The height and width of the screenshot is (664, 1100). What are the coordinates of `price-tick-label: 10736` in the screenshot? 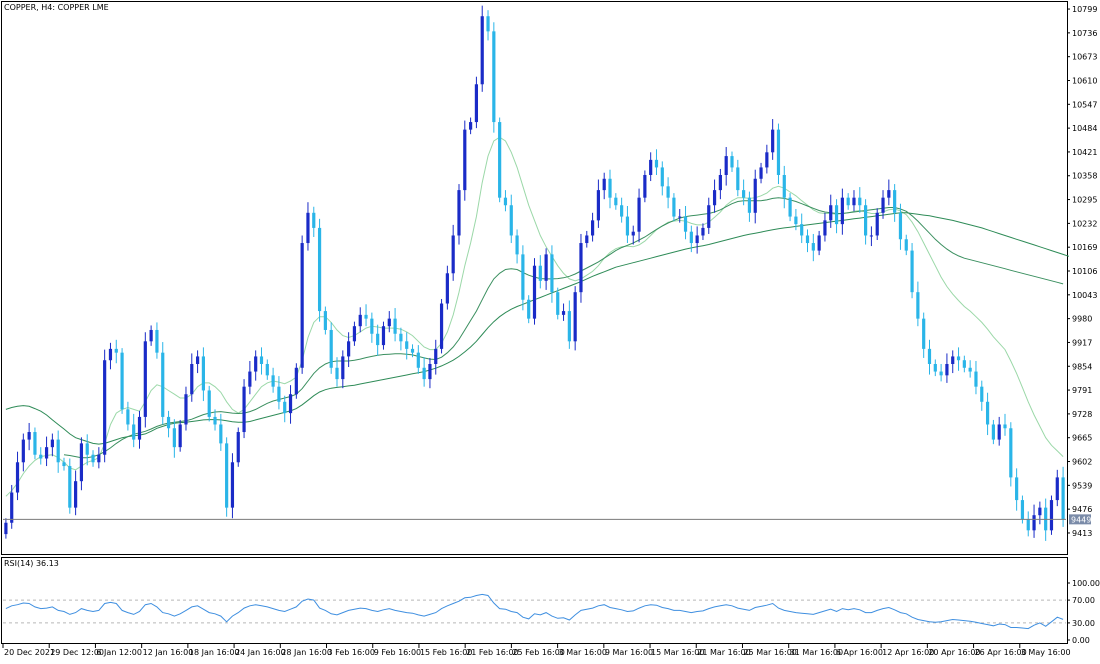 It's located at (1084, 33).